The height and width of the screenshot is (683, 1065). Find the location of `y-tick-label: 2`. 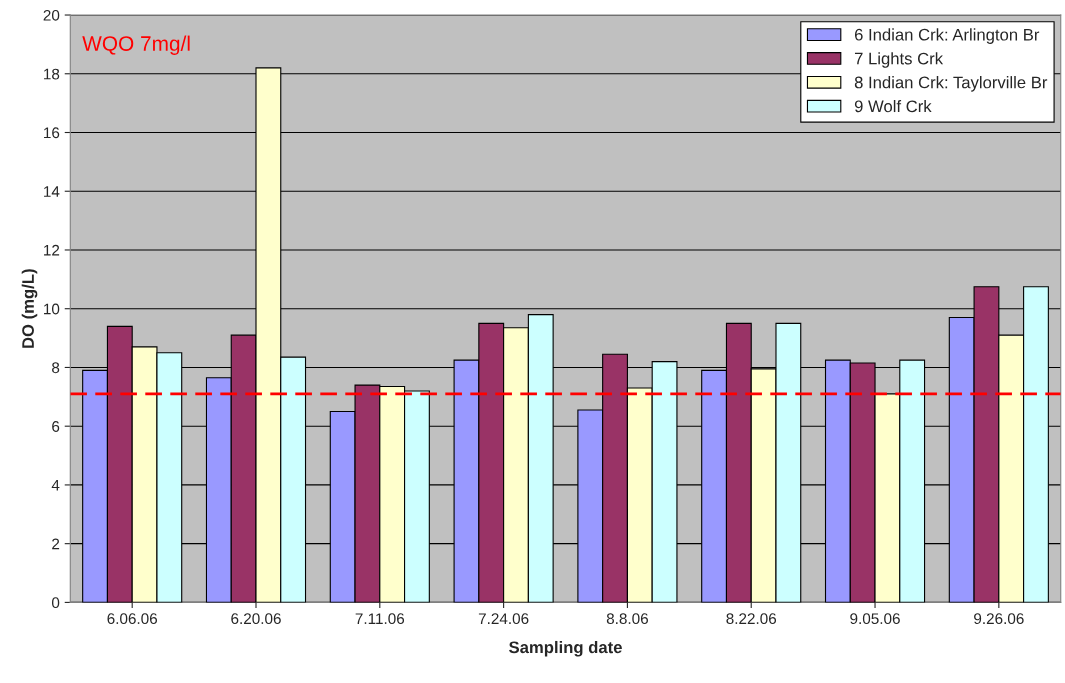

y-tick-label: 2 is located at coordinates (56, 544).